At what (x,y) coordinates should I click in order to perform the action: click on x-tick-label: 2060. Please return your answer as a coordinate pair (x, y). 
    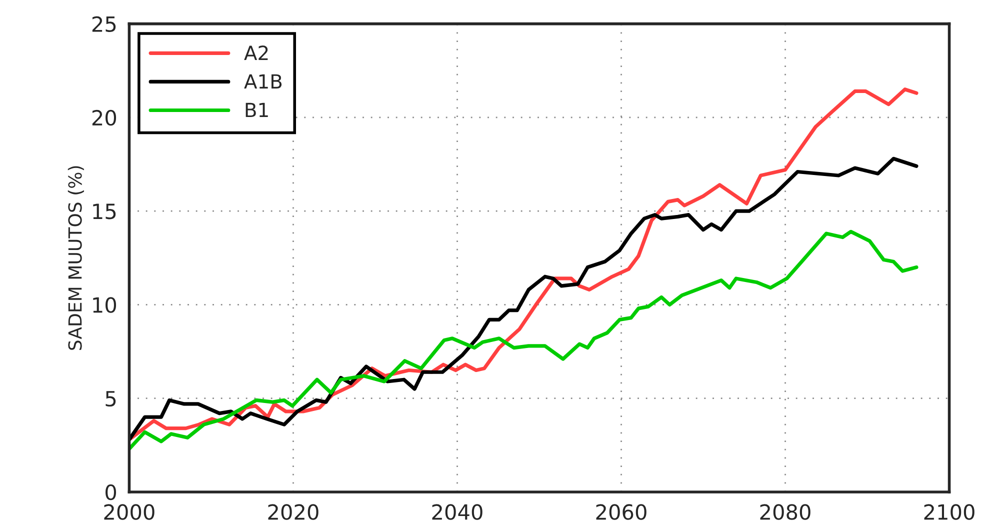
    Looking at the image, I should click on (621, 512).